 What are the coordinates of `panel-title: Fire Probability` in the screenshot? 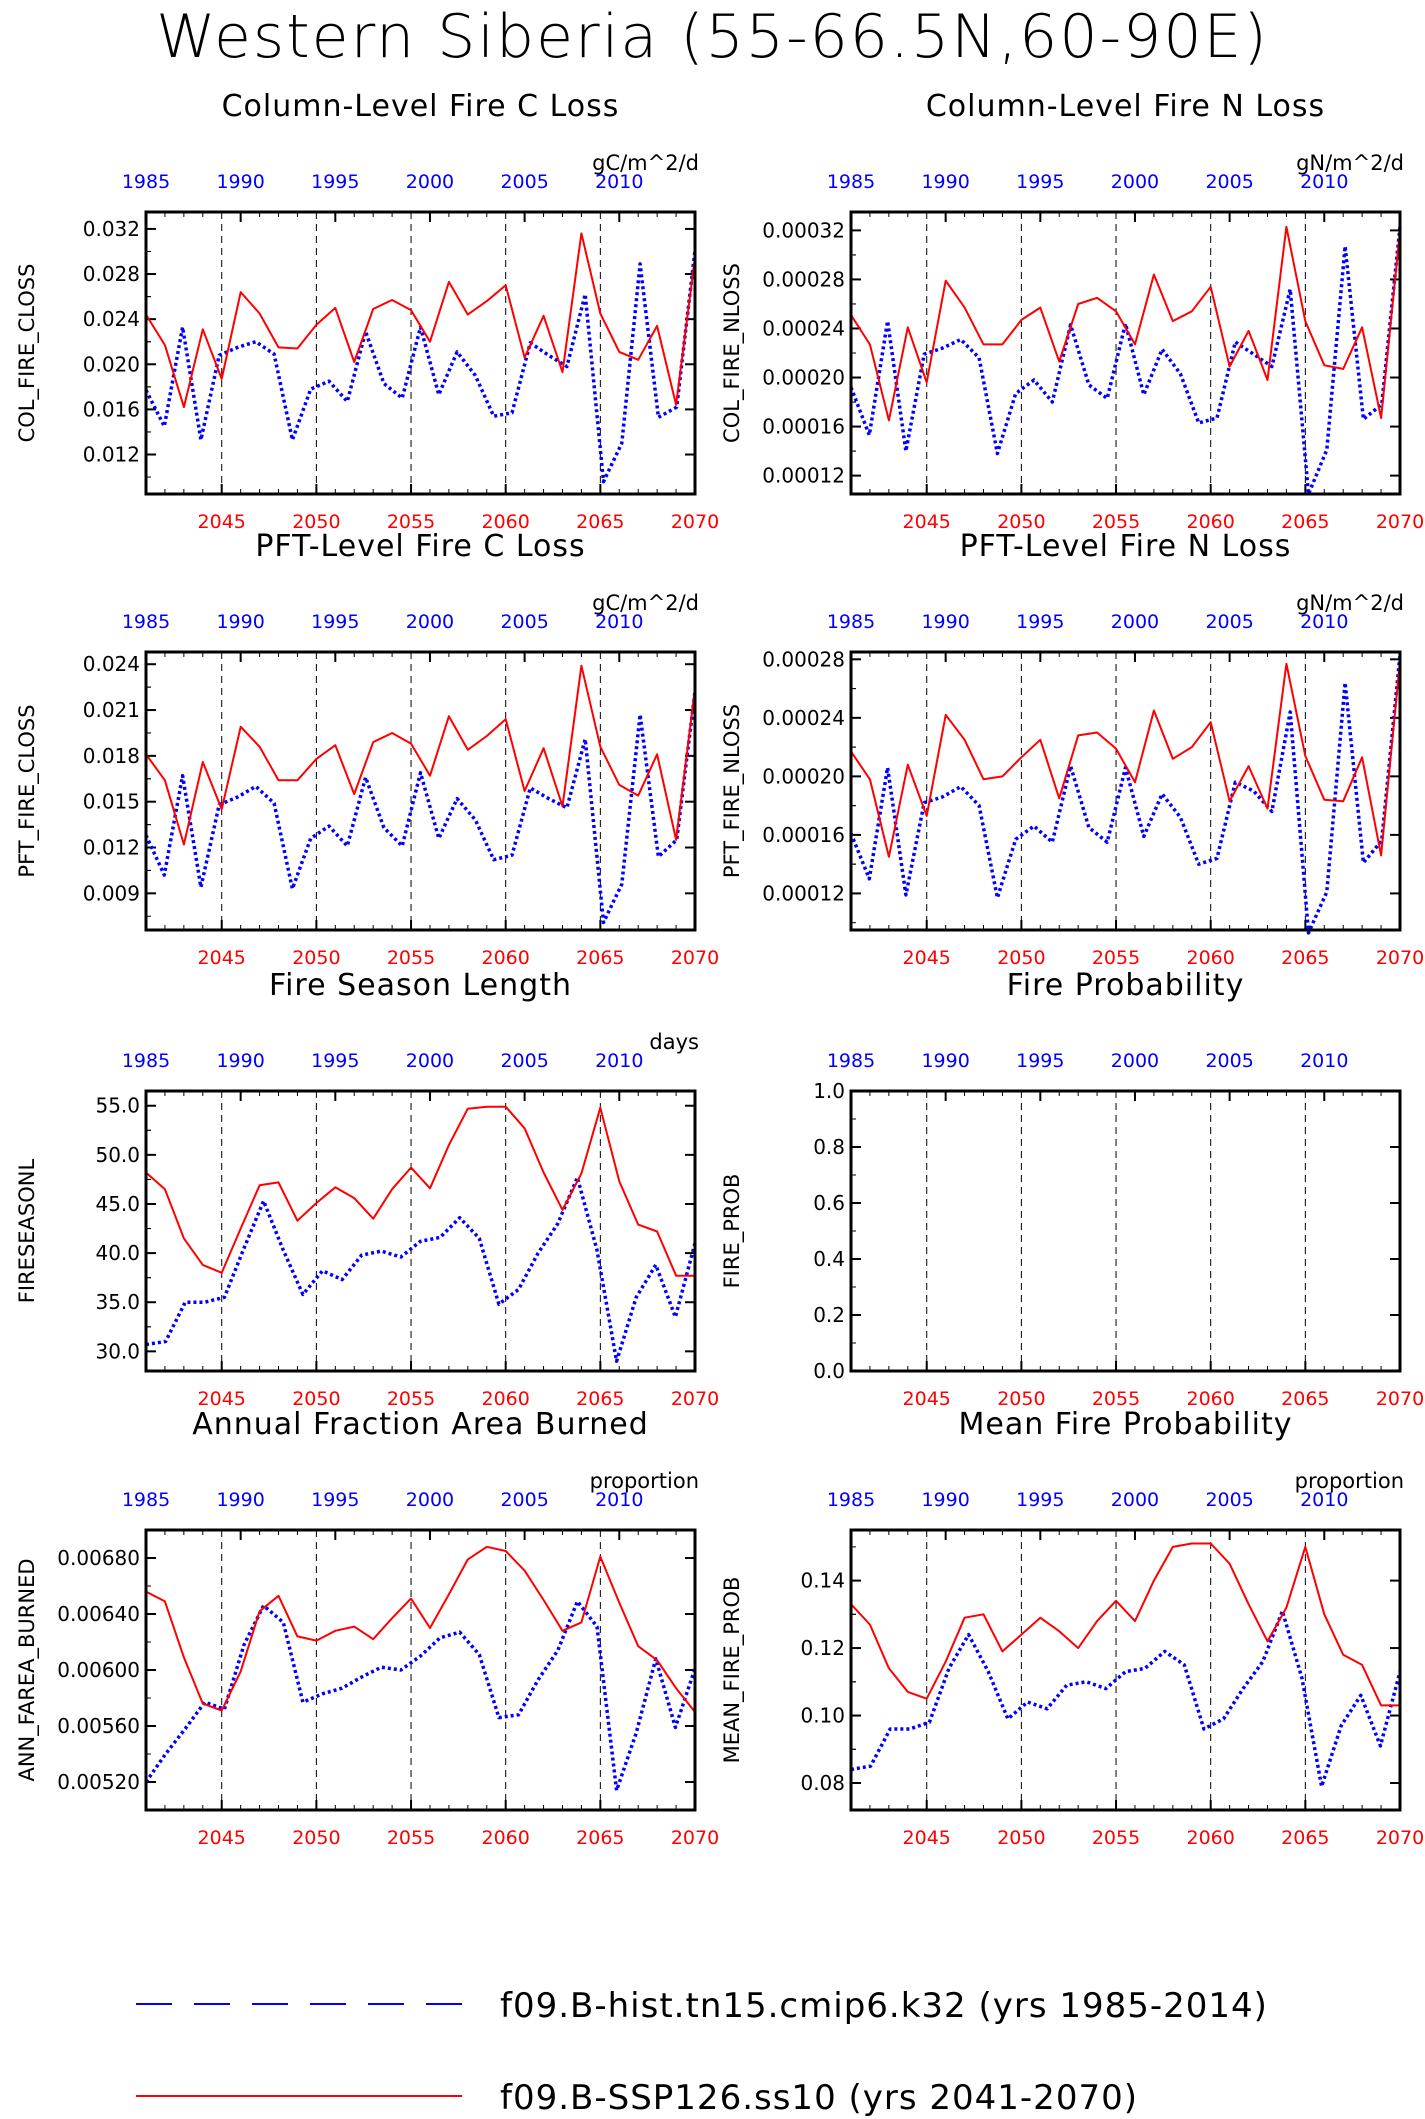 It's located at (1126, 985).